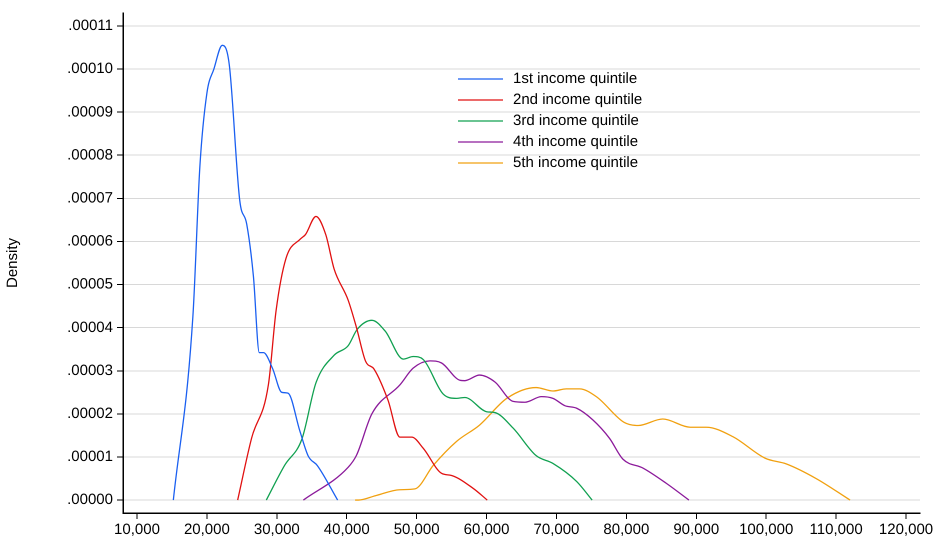  I want to click on y-tick-label: .00008, so click(90, 155).